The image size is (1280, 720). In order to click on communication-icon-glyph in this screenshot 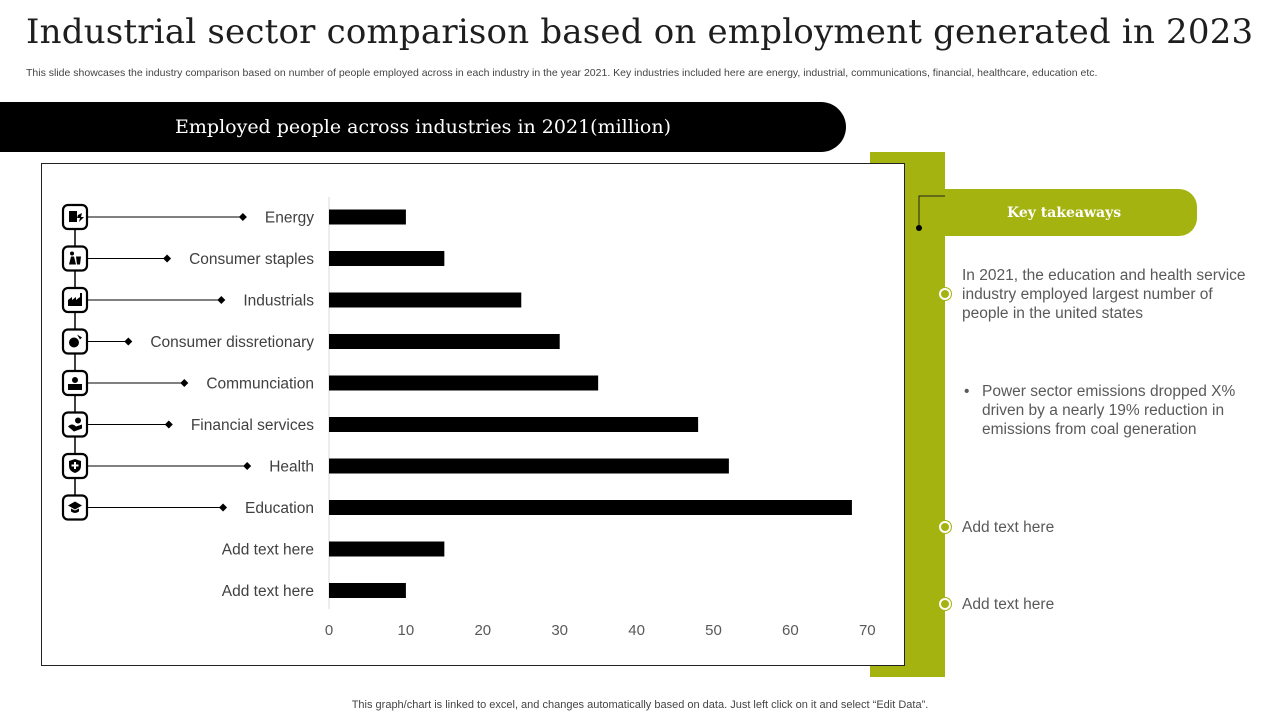, I will do `click(75, 383)`.